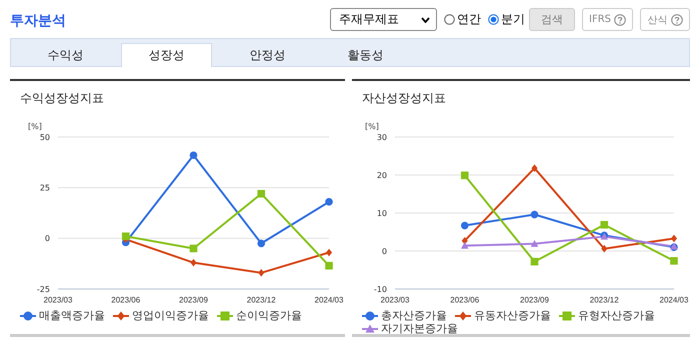  Describe the element at coordinates (616, 315) in the screenshot. I see `legend-label: 유형자산증가율` at that location.